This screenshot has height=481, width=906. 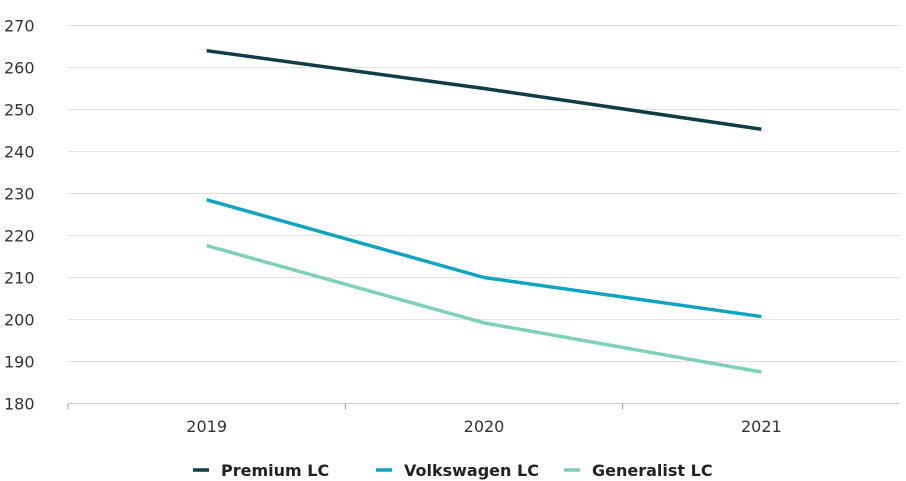 I want to click on legend-item: Premium LC, so click(x=261, y=470).